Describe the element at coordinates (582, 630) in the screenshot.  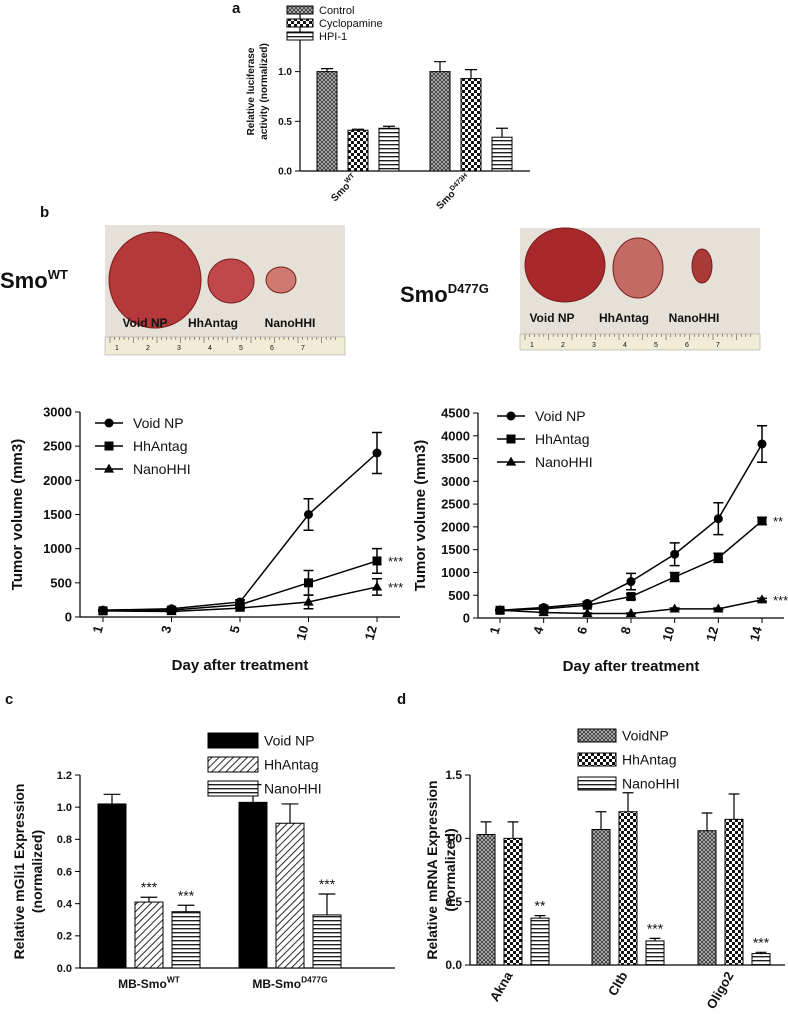
I see `x-tick-label: 6` at that location.